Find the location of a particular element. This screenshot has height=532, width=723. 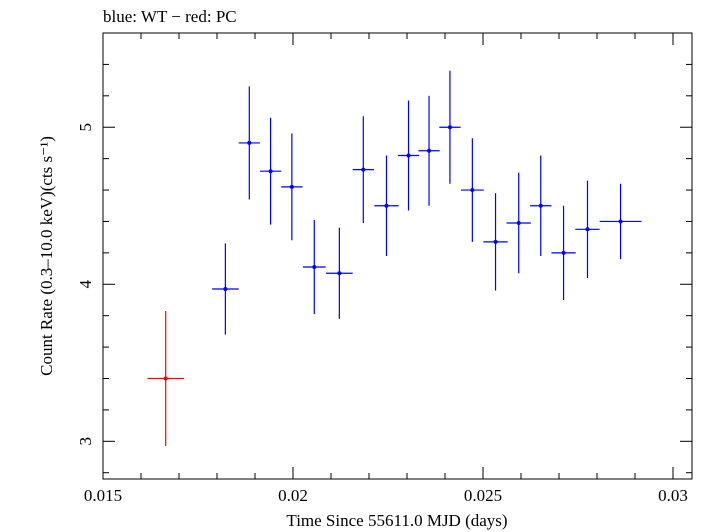

x-axis-label: Time Since 55611.0 MJD (days) is located at coordinates (396, 520).